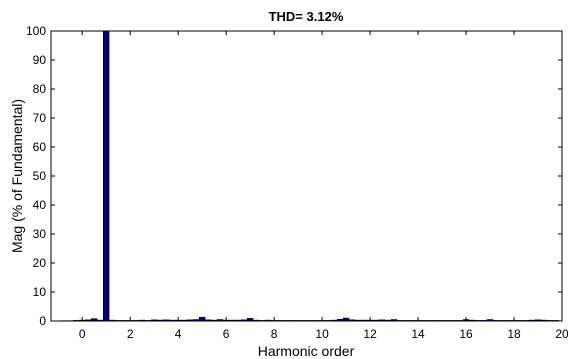 The width and height of the screenshot is (568, 359). I want to click on x-tick-label: 10, so click(322, 334).